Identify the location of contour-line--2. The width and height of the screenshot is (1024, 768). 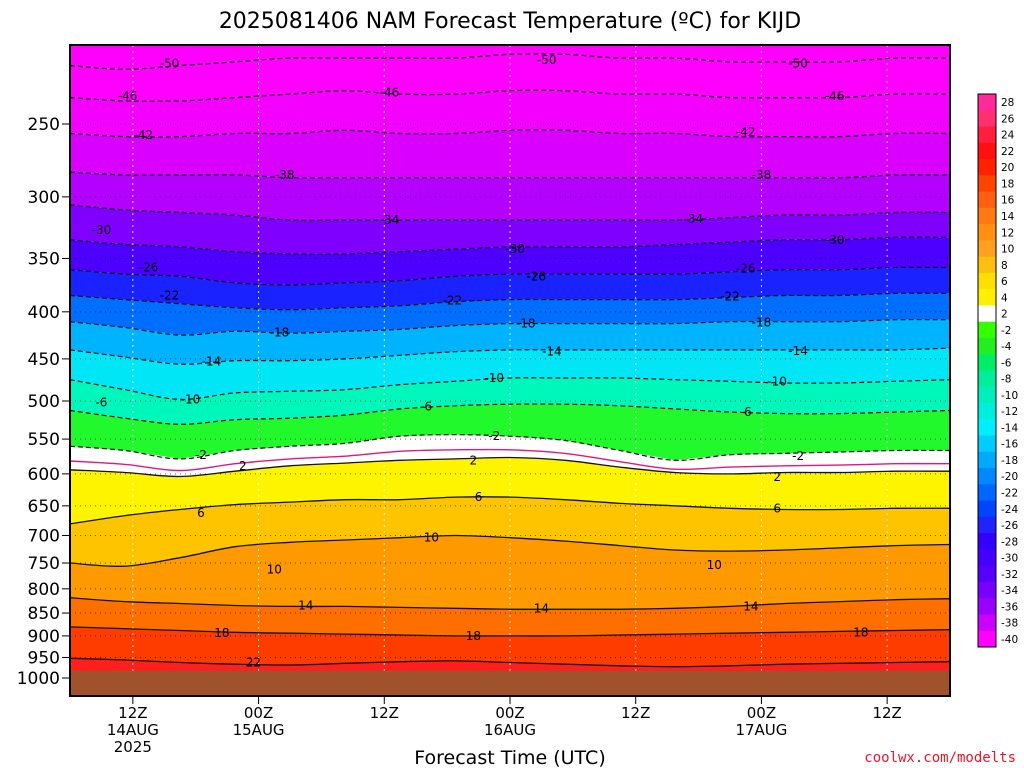
(510, 447).